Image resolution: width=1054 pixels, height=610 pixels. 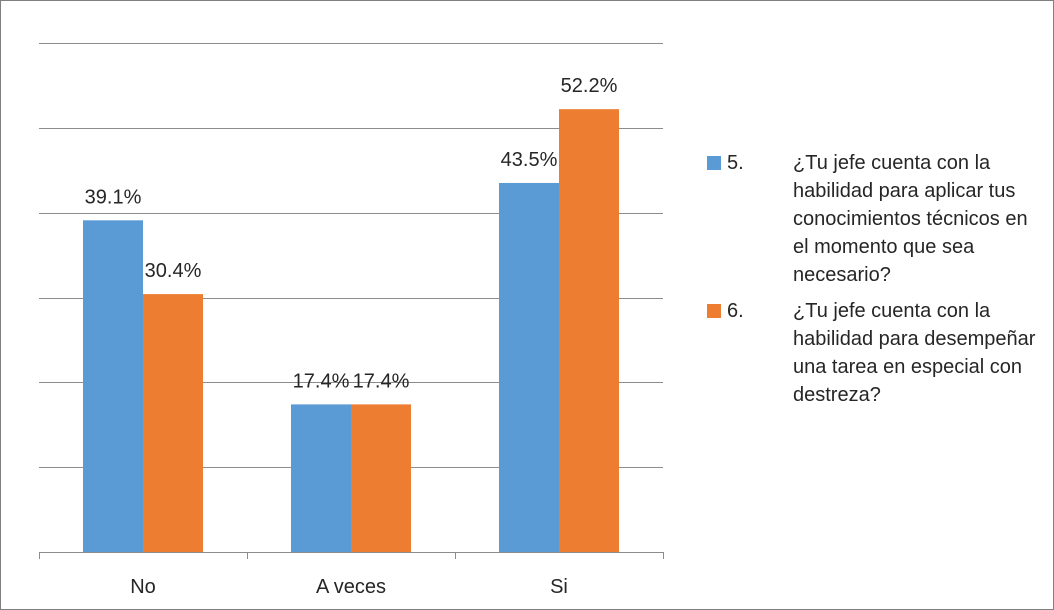 What do you see at coordinates (529, 160) in the screenshot?
I see `data-label: 43.5%` at bounding box center [529, 160].